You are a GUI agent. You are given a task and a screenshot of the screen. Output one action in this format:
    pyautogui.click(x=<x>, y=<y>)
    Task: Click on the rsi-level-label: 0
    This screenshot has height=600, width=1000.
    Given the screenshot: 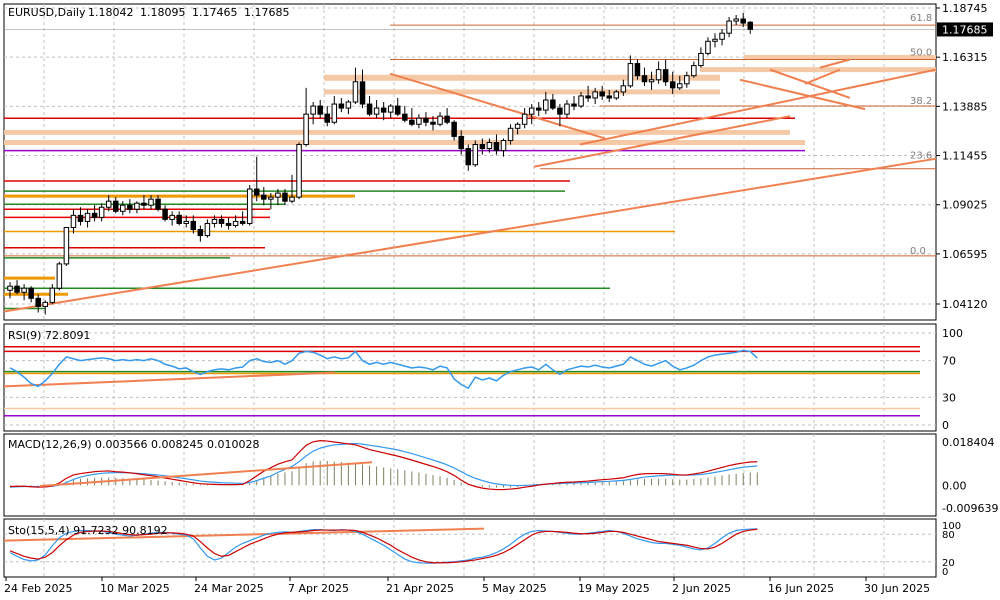 What is the action you would take?
    pyautogui.click(x=945, y=425)
    